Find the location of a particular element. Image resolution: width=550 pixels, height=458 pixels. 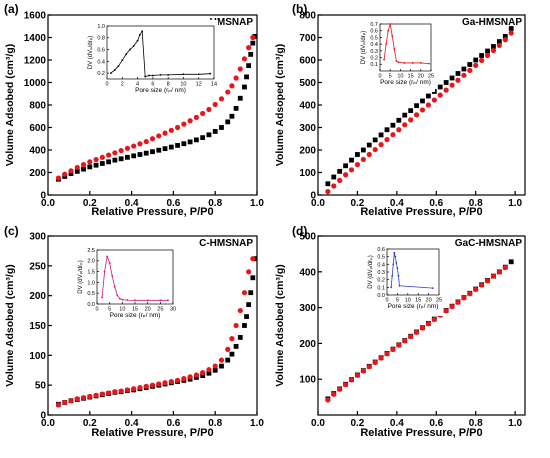

inset-x-tick-label: 10 is located at coordinates (400, 77).